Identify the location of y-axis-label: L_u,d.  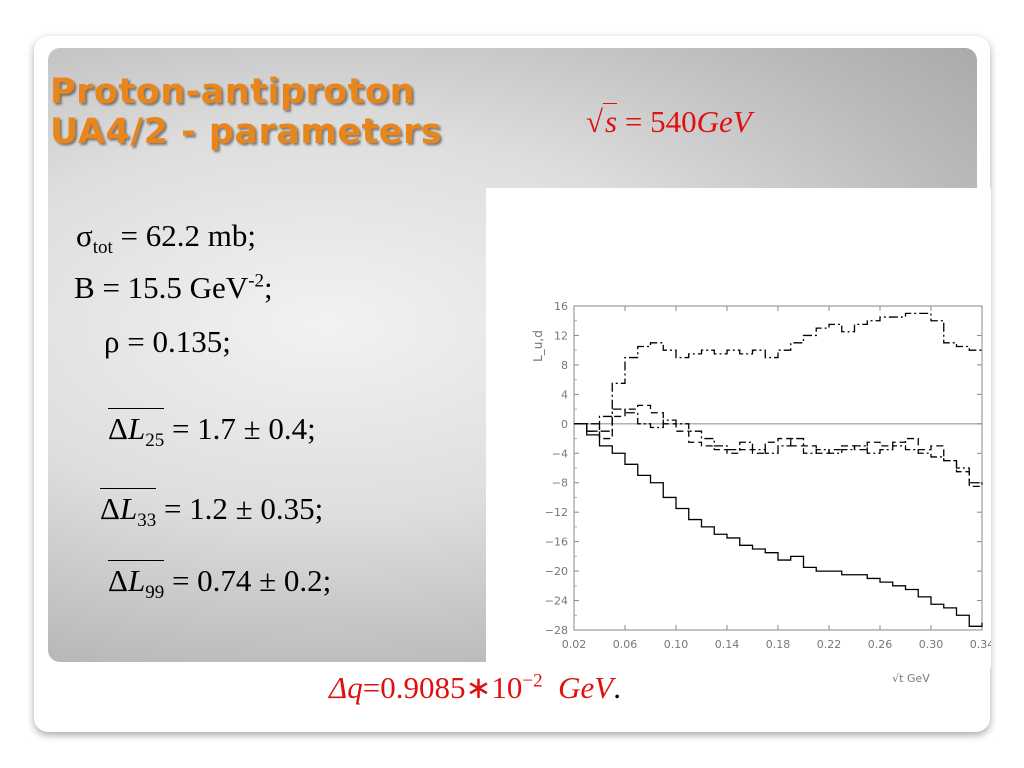
(538, 346).